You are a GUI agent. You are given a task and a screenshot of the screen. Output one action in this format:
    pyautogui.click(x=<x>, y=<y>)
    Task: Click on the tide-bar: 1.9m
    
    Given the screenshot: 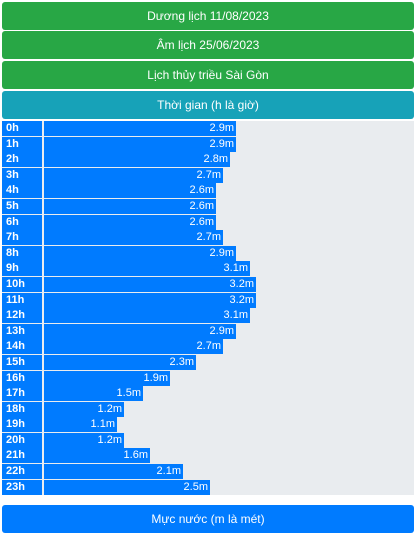 What is the action you would take?
    pyautogui.click(x=107, y=378)
    